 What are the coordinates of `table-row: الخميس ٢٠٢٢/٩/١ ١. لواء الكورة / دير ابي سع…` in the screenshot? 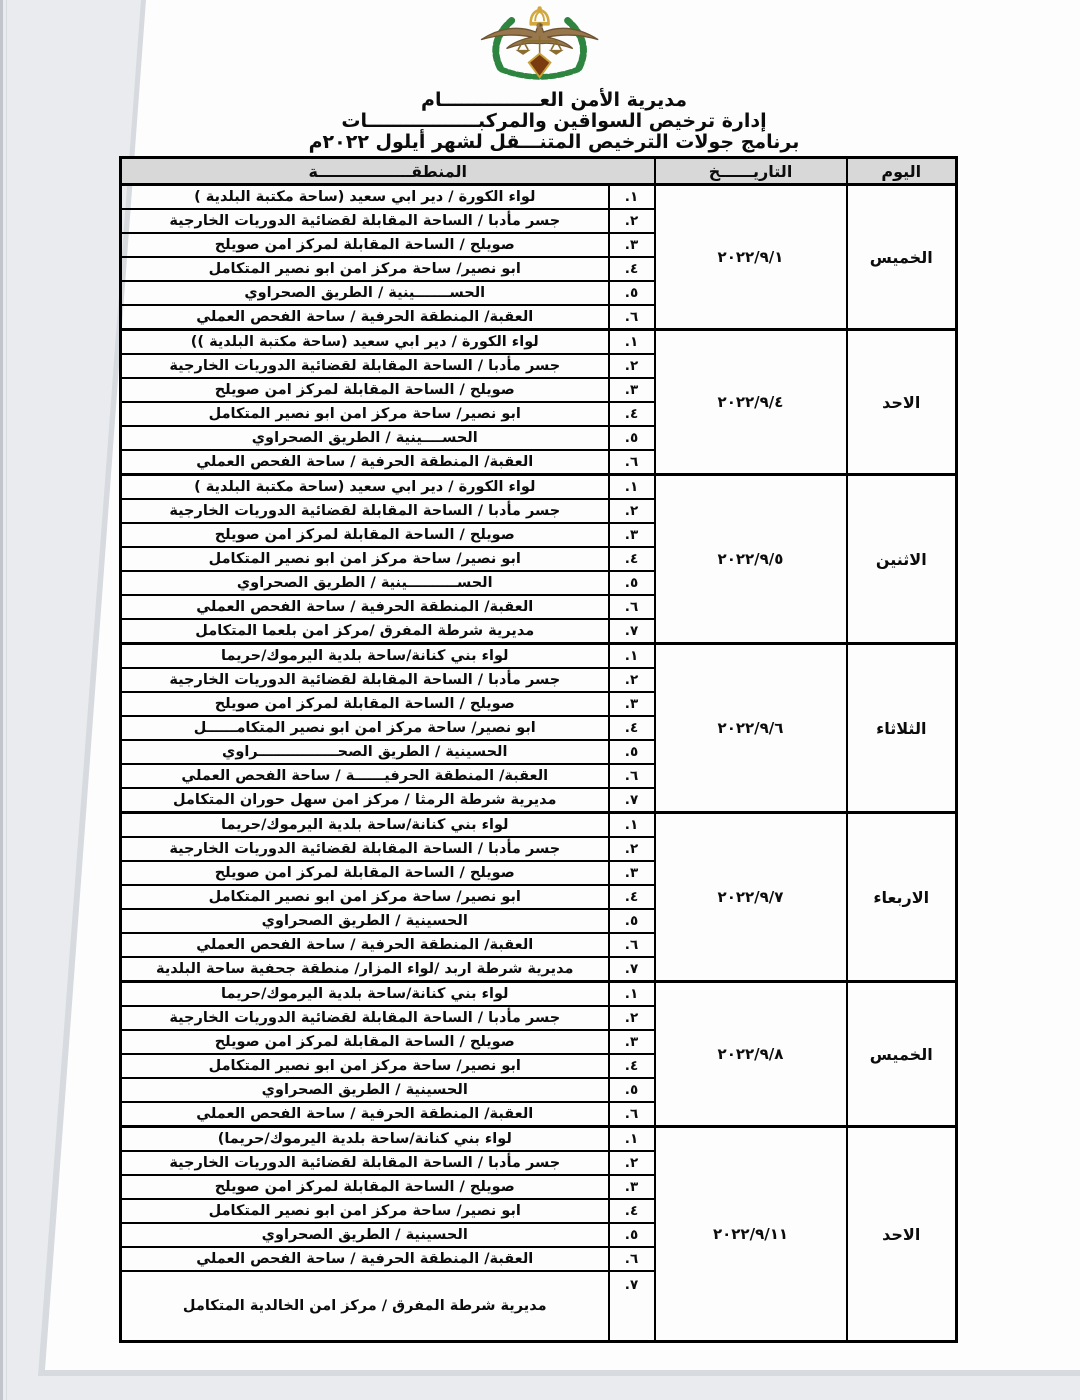 It's located at (538, 257).